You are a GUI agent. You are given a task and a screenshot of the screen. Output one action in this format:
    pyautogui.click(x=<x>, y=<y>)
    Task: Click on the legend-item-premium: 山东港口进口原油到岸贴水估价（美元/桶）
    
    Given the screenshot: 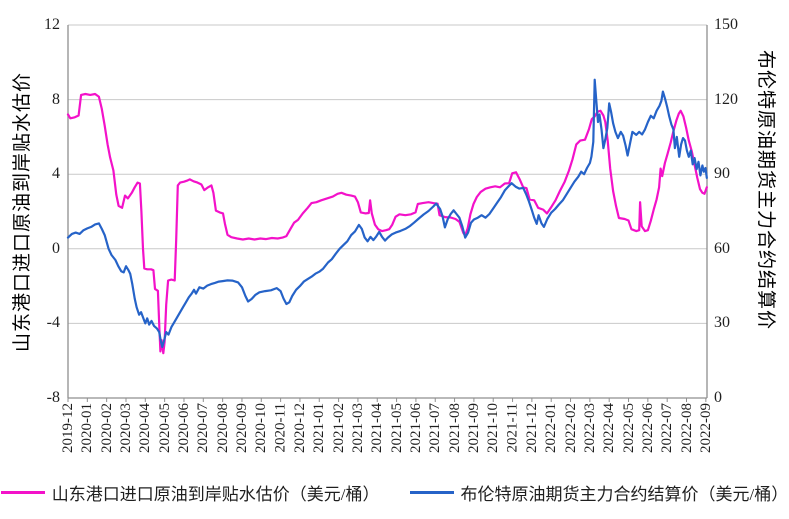 What is the action you would take?
    pyautogui.click(x=190, y=492)
    